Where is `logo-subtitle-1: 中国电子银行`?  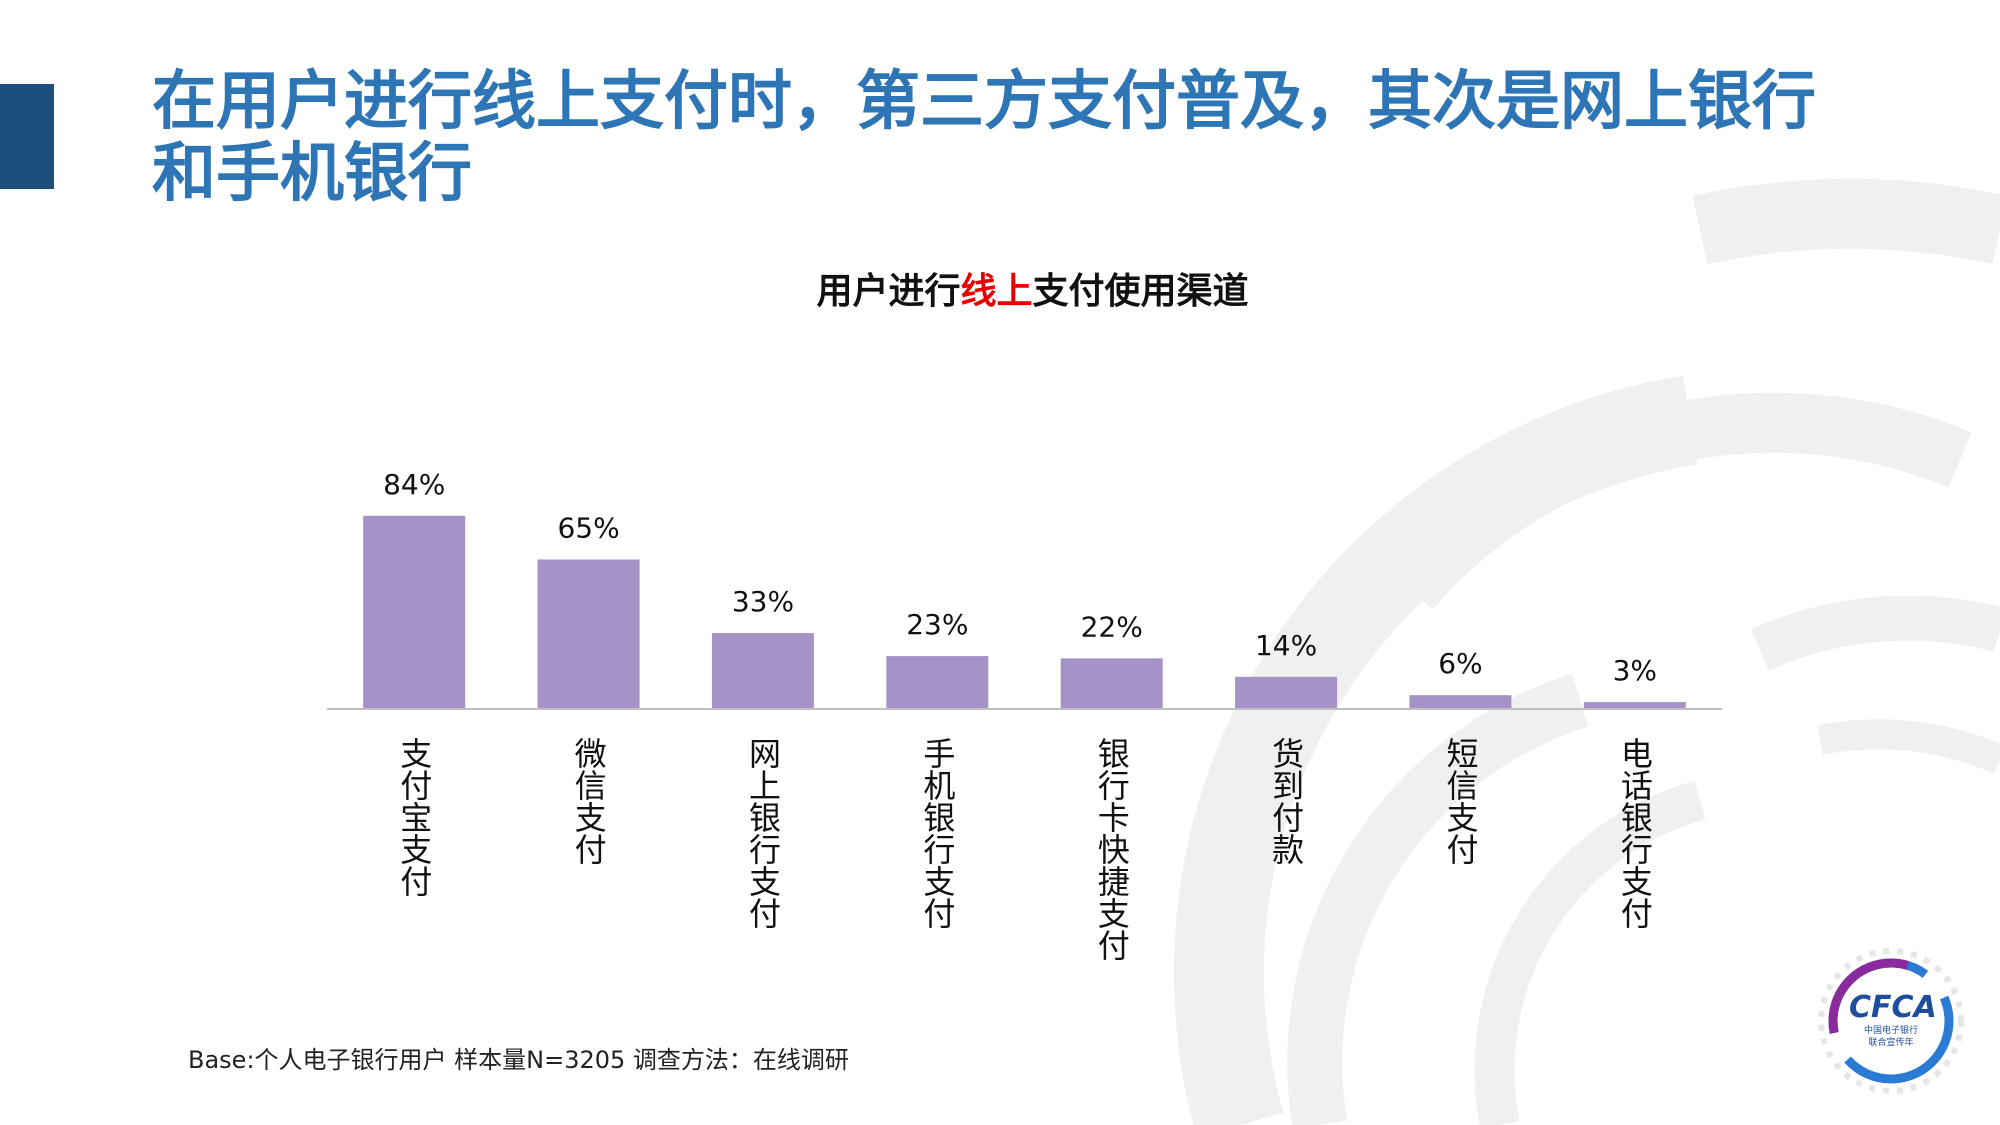 logo-subtitle-1: 中国电子银行 is located at coordinates (1890, 1031).